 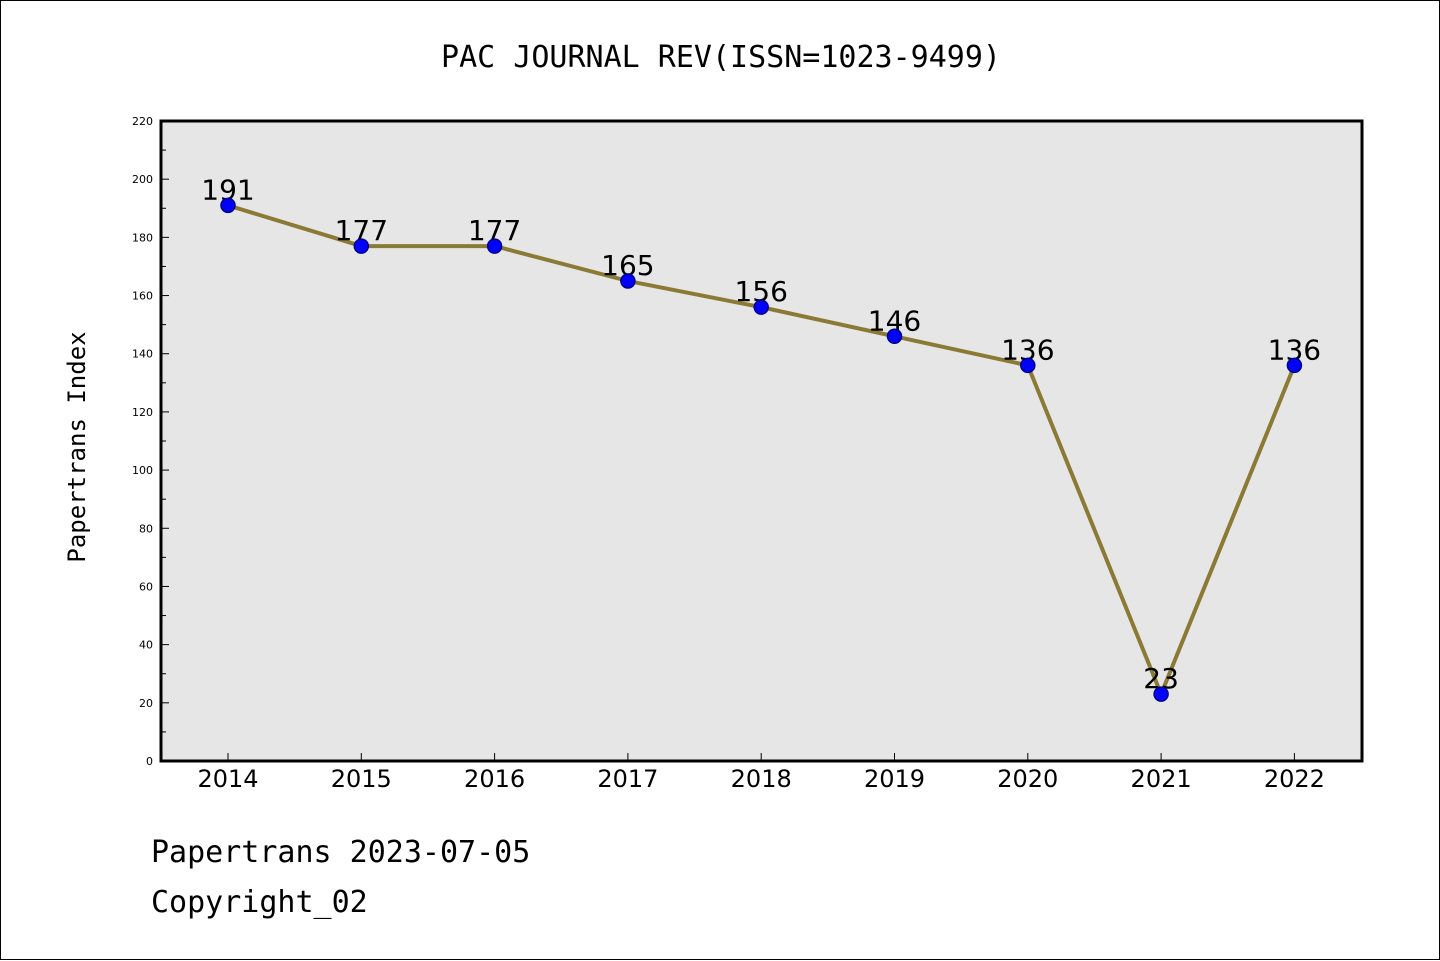 I want to click on y-tick-label: 200, so click(x=142, y=179).